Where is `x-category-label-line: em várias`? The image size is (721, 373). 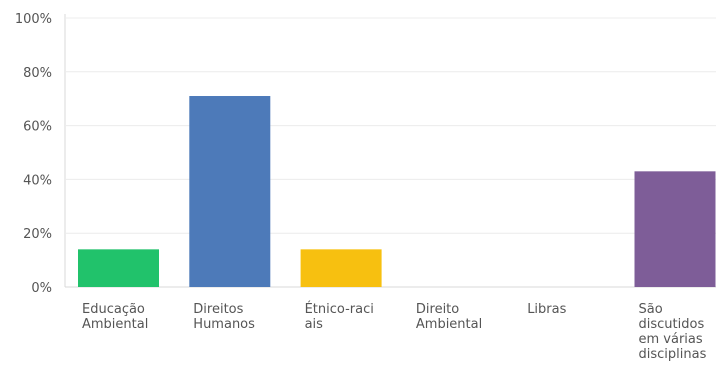
x-category-label-line: em várias is located at coordinates (671, 339).